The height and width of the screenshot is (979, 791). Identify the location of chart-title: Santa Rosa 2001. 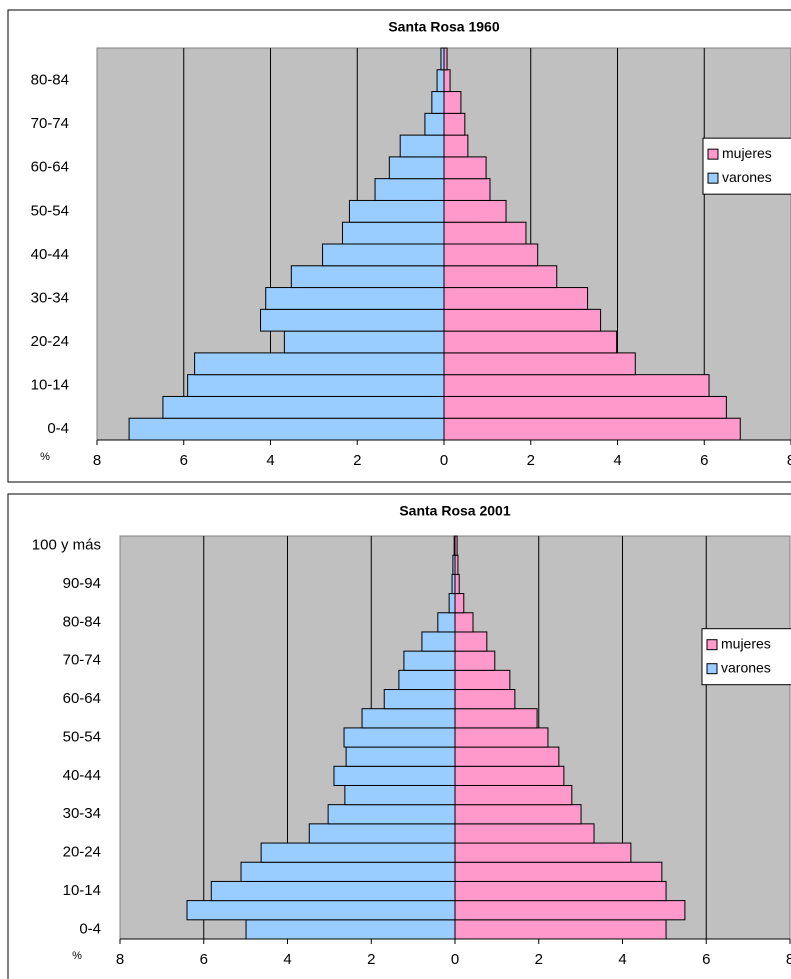
(454, 511).